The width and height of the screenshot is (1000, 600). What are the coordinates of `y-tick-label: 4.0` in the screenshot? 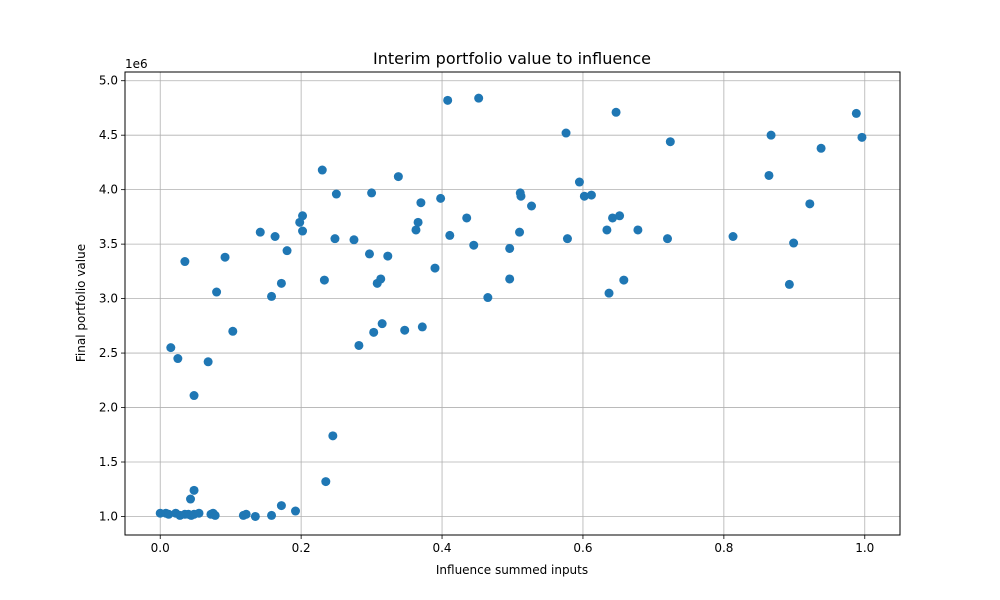 It's located at (108, 190).